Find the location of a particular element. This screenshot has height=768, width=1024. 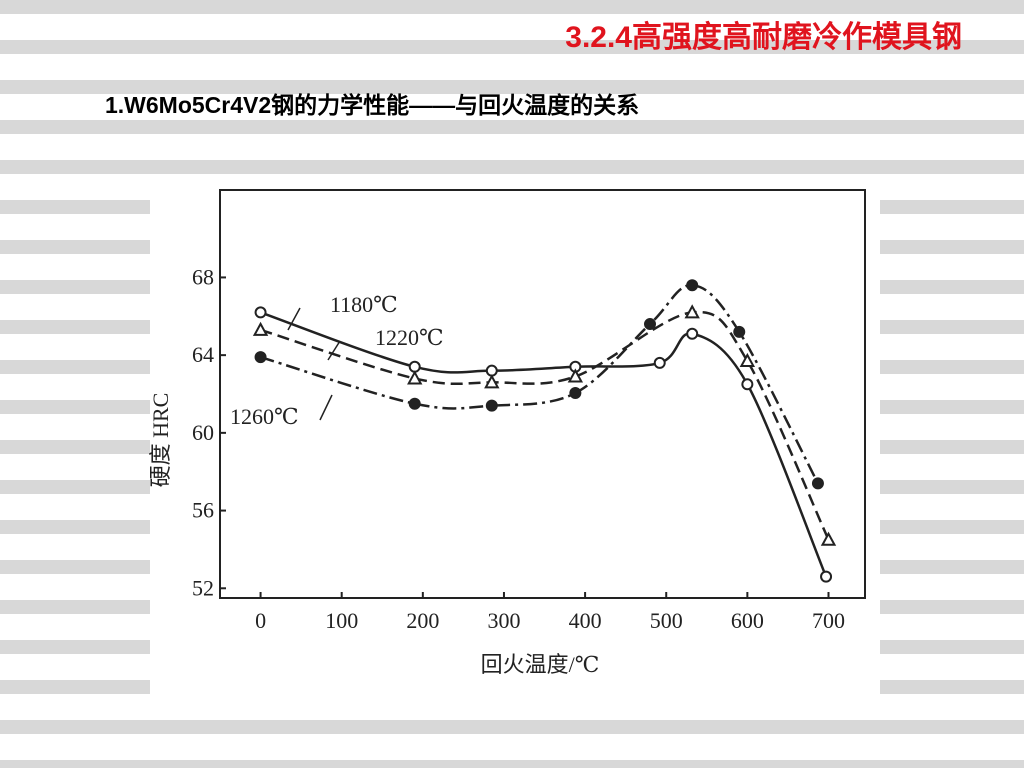

x-tick-label: 400 is located at coordinates (585, 620).